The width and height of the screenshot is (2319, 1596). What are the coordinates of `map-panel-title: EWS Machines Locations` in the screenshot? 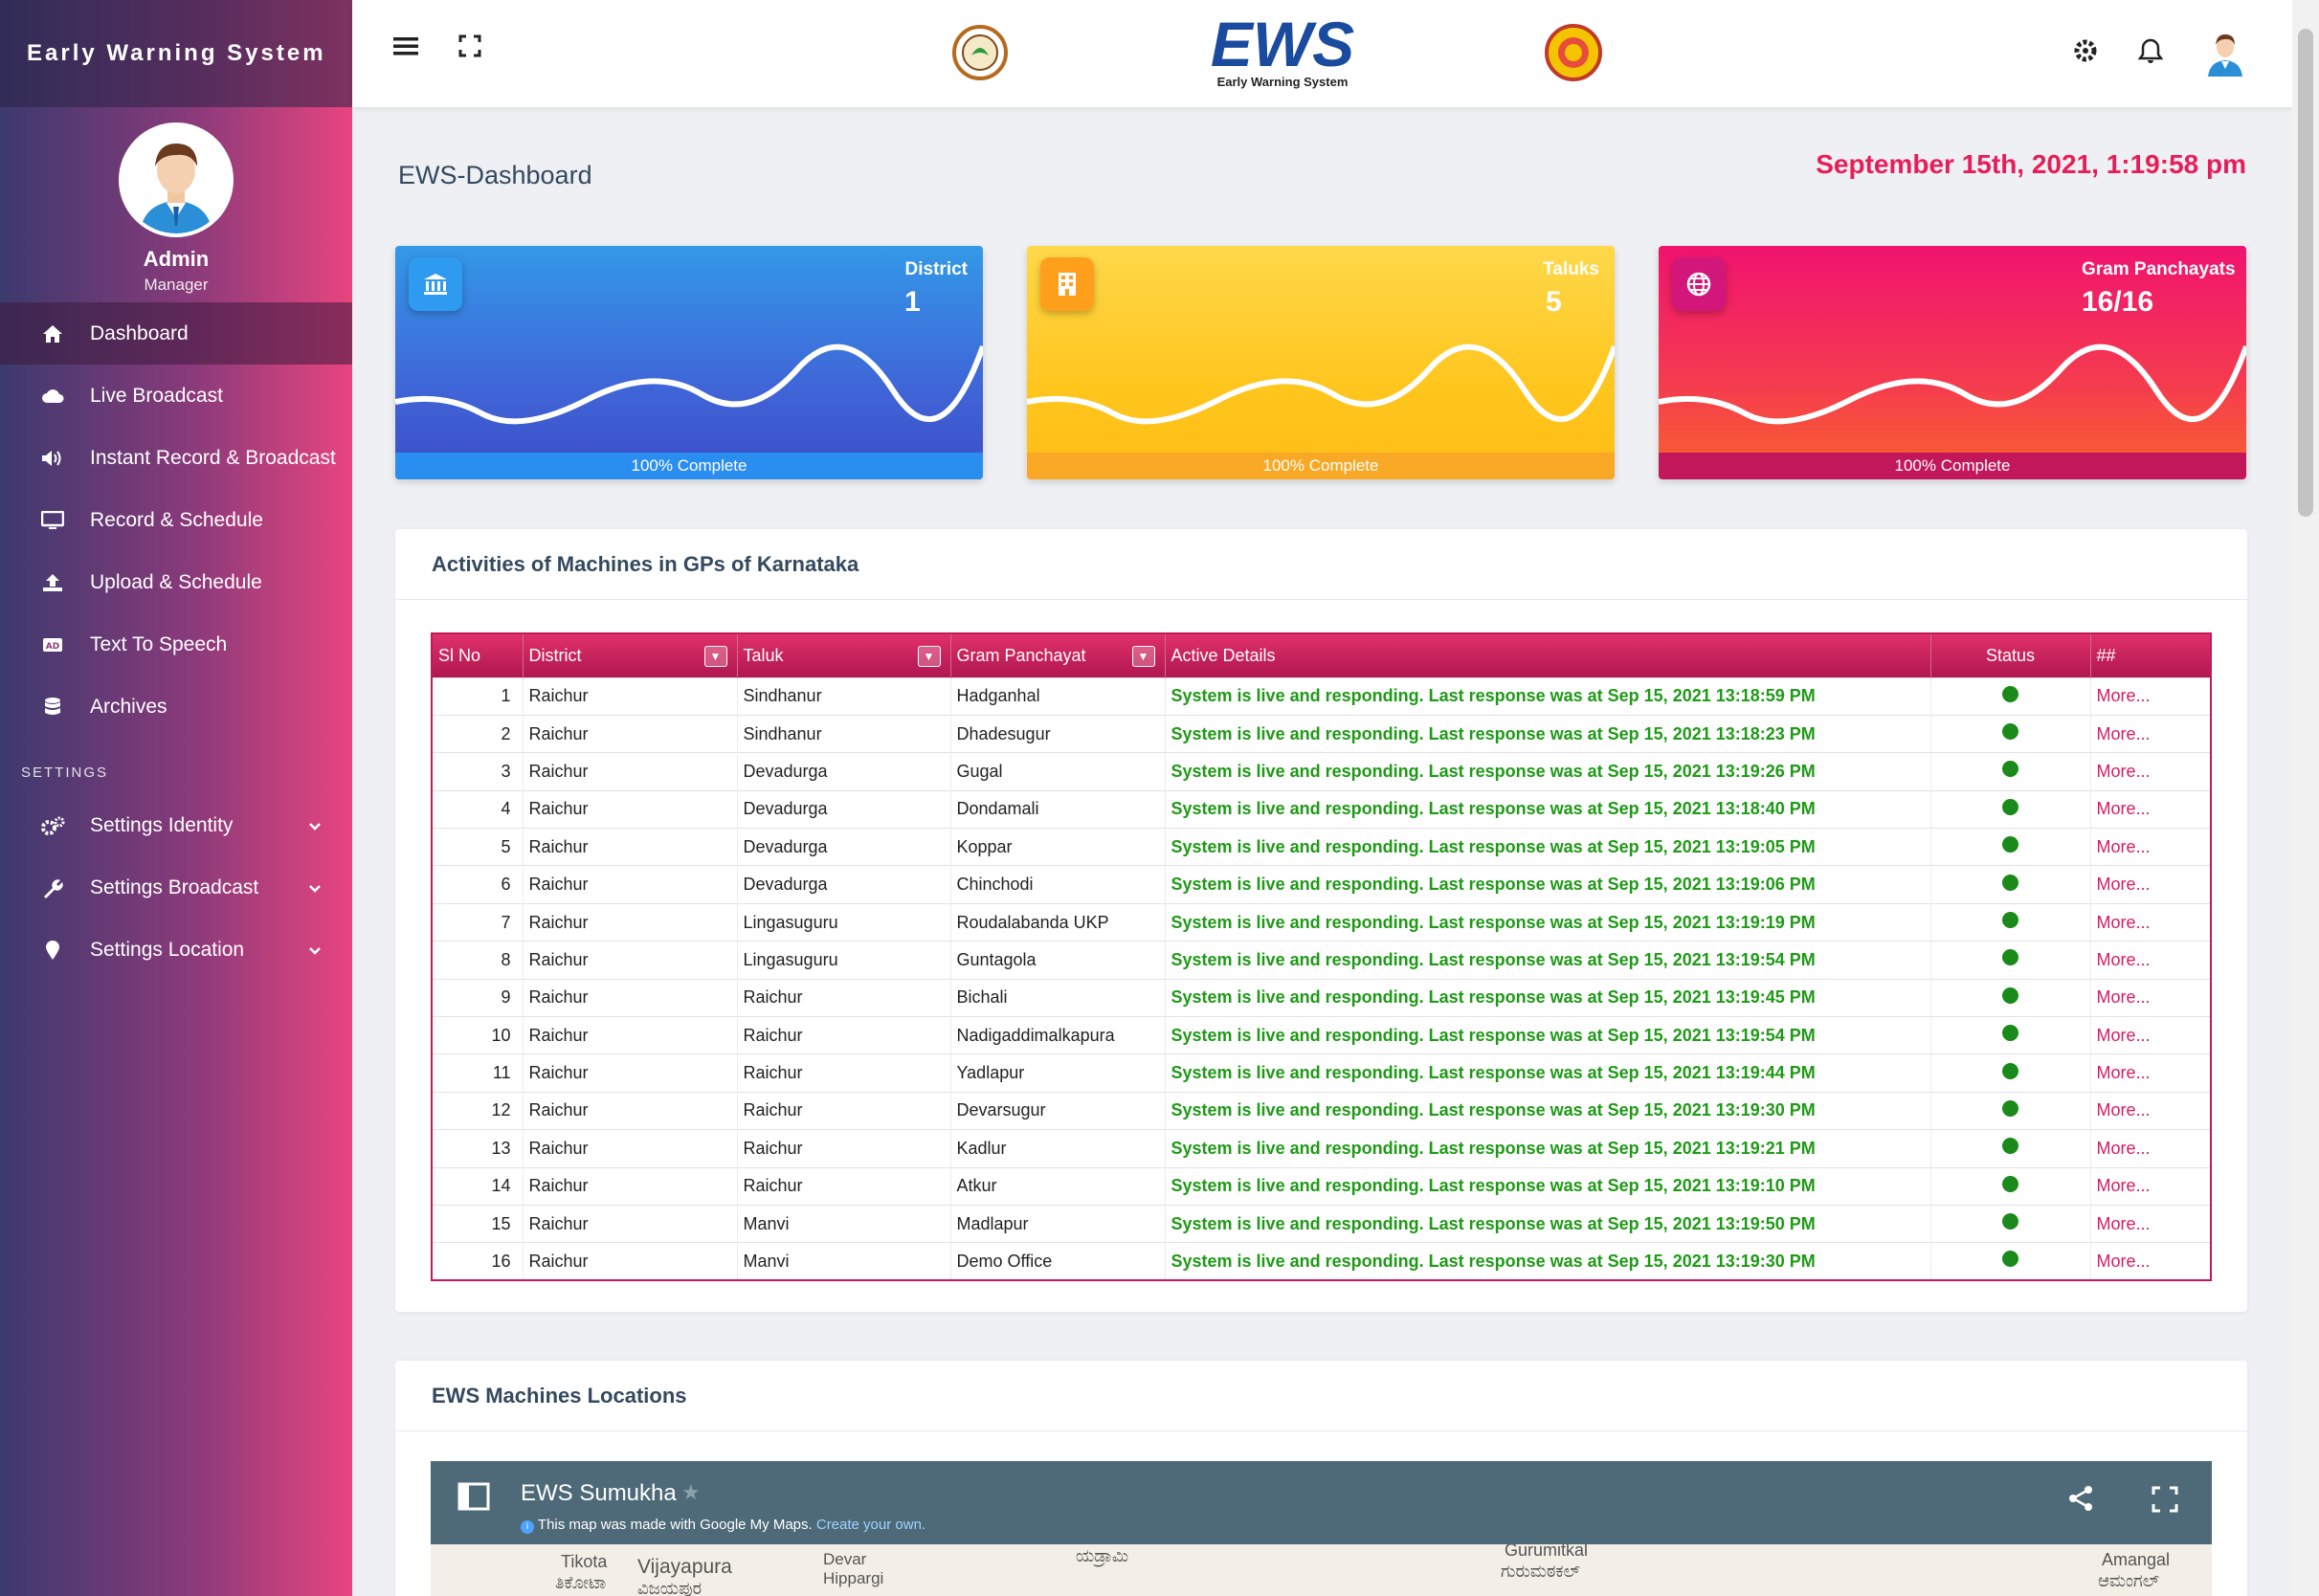 It's located at (1321, 1396).